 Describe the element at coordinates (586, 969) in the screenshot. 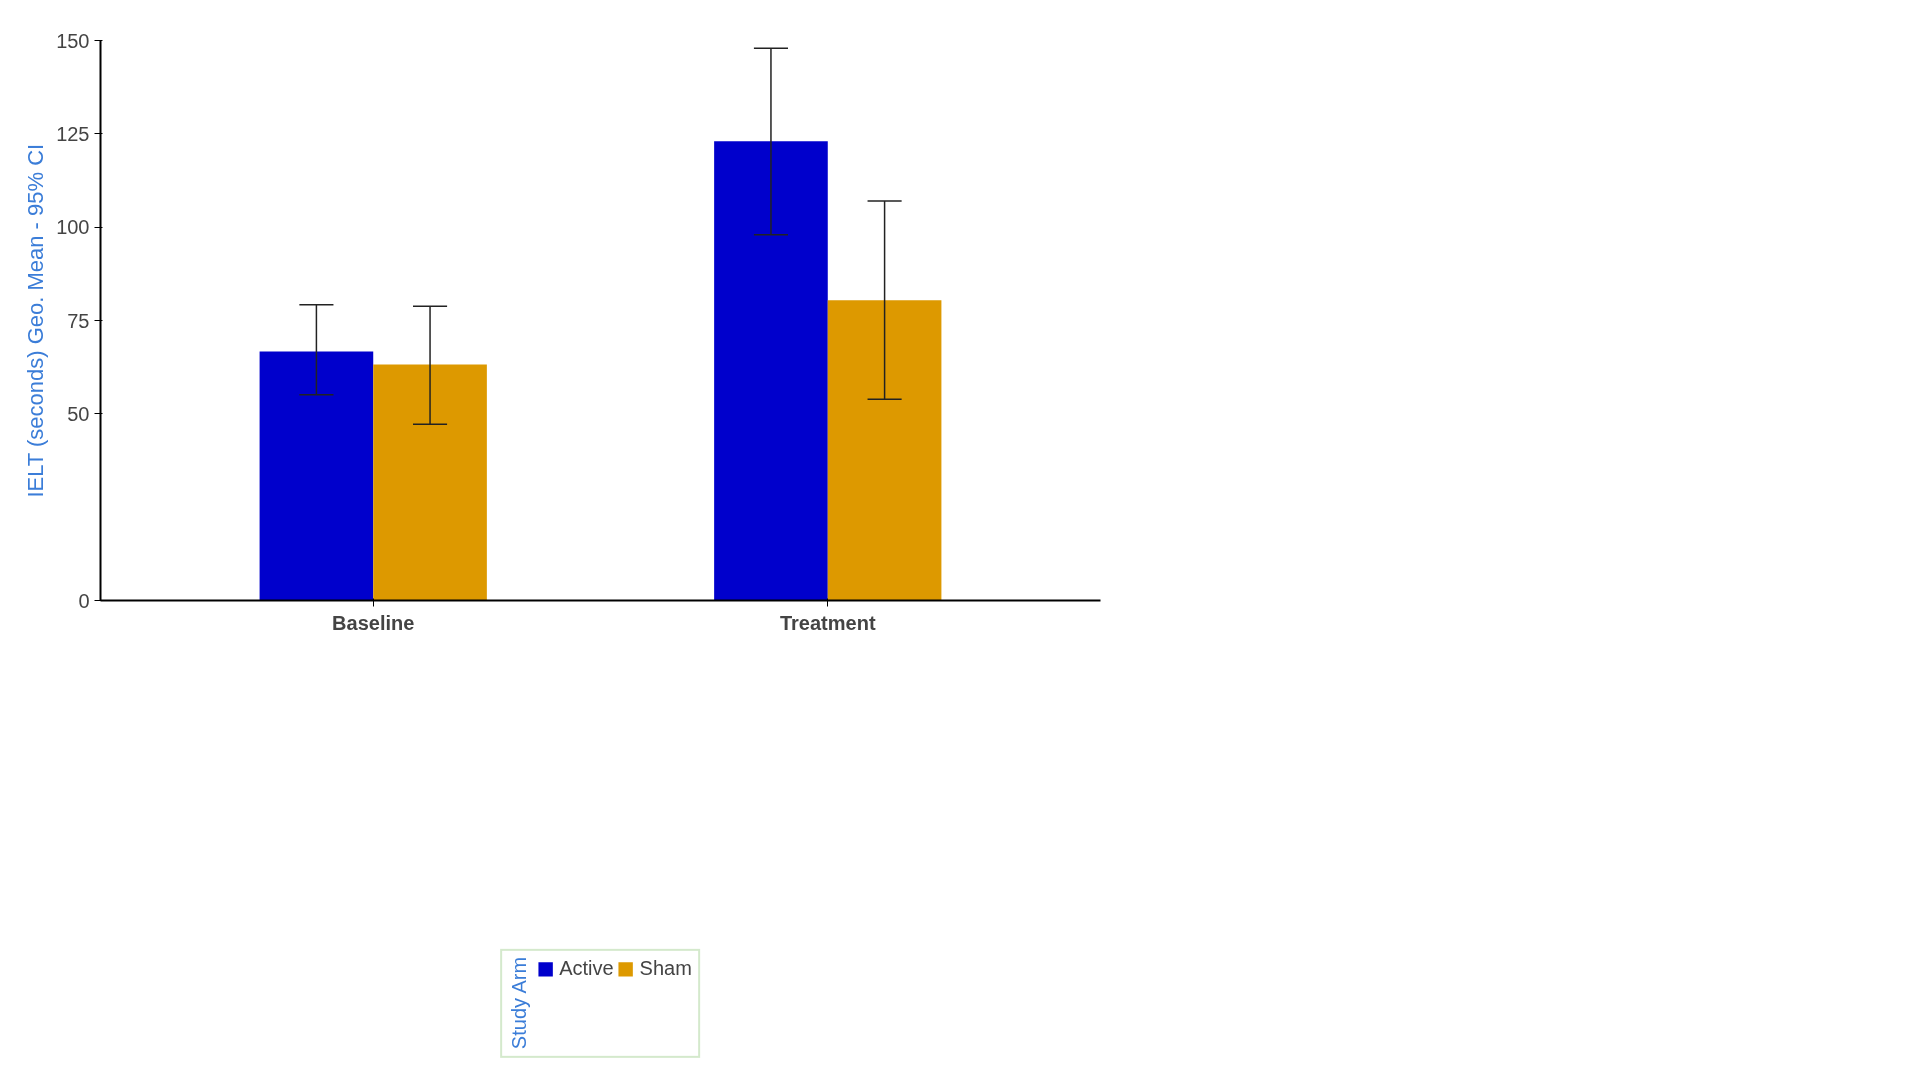

I see `legend-label: Active` at that location.